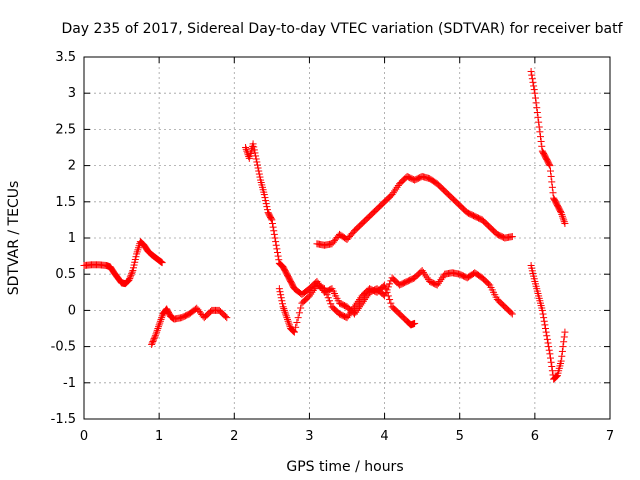 The image size is (640, 480). Describe the element at coordinates (72, 93) in the screenshot. I see `y-tick-label: 3` at that location.